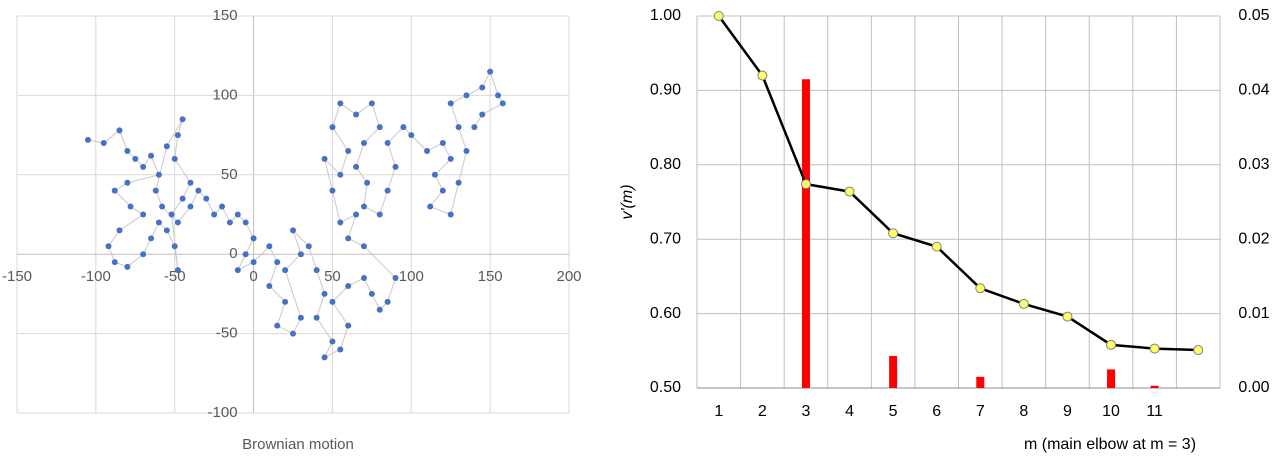 The image size is (1281, 466). Describe the element at coordinates (1253, 90) in the screenshot. I see `y2-tick-label: 0.04` at that location.